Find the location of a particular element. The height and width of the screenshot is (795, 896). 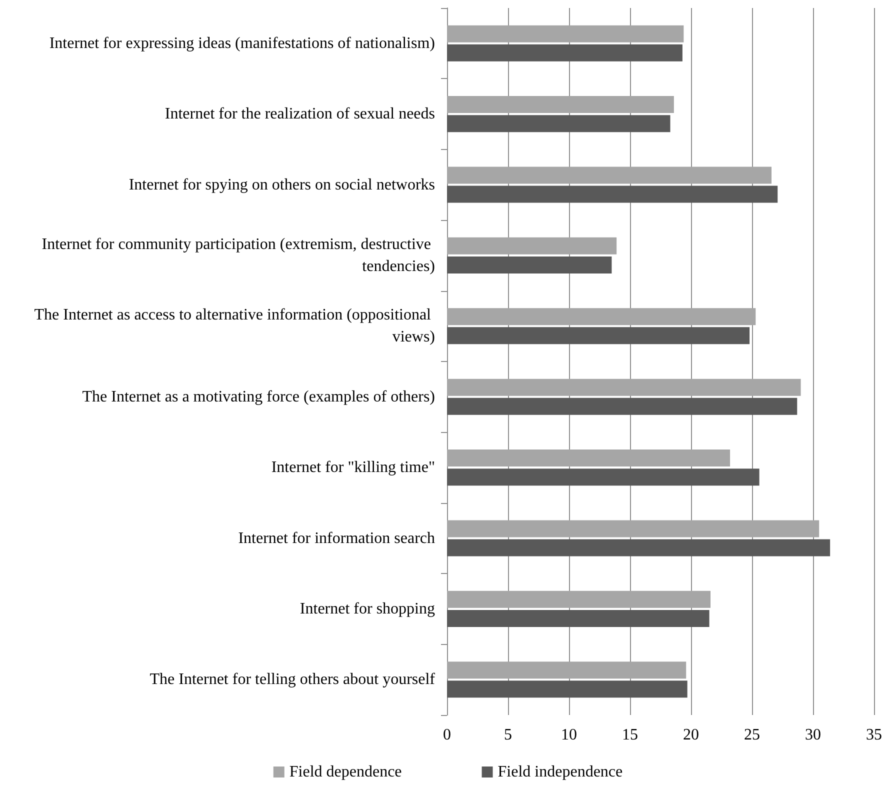

x-tick-label: 35 is located at coordinates (874, 735).